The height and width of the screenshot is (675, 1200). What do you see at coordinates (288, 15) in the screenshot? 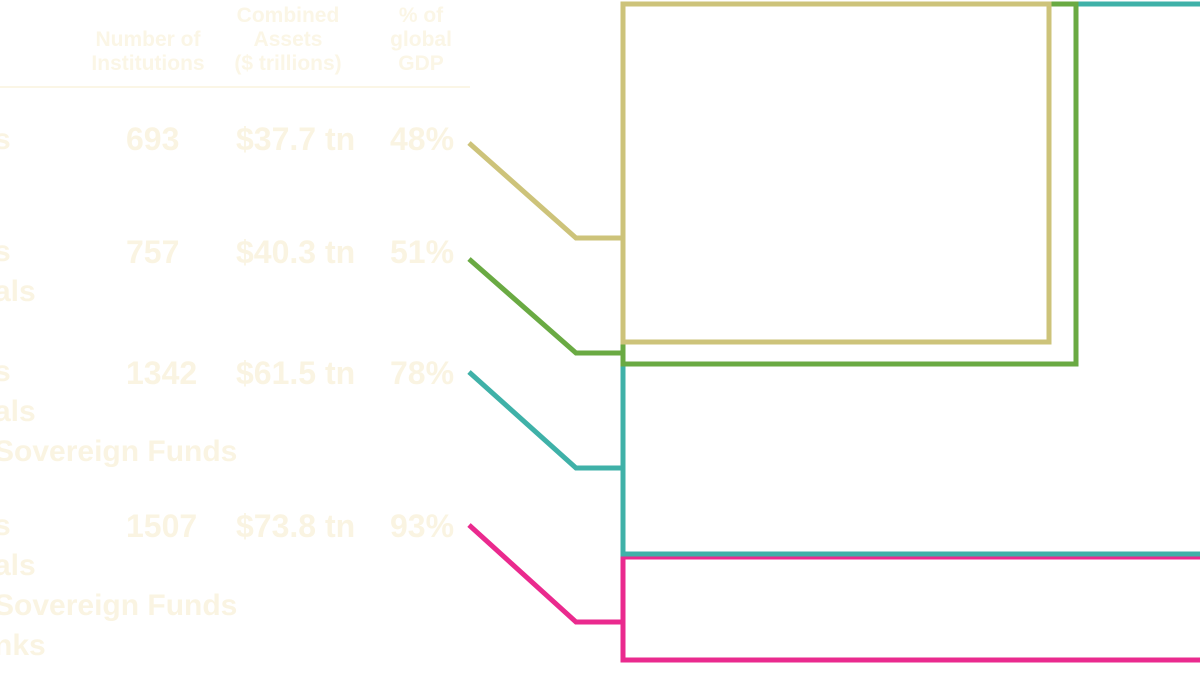
I see `header-assets-line: Combined` at bounding box center [288, 15].